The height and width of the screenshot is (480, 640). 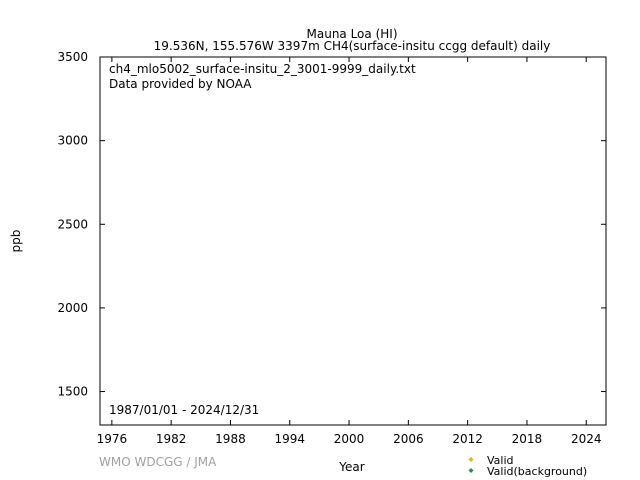 I want to click on legend-marker-valid, so click(x=471, y=459).